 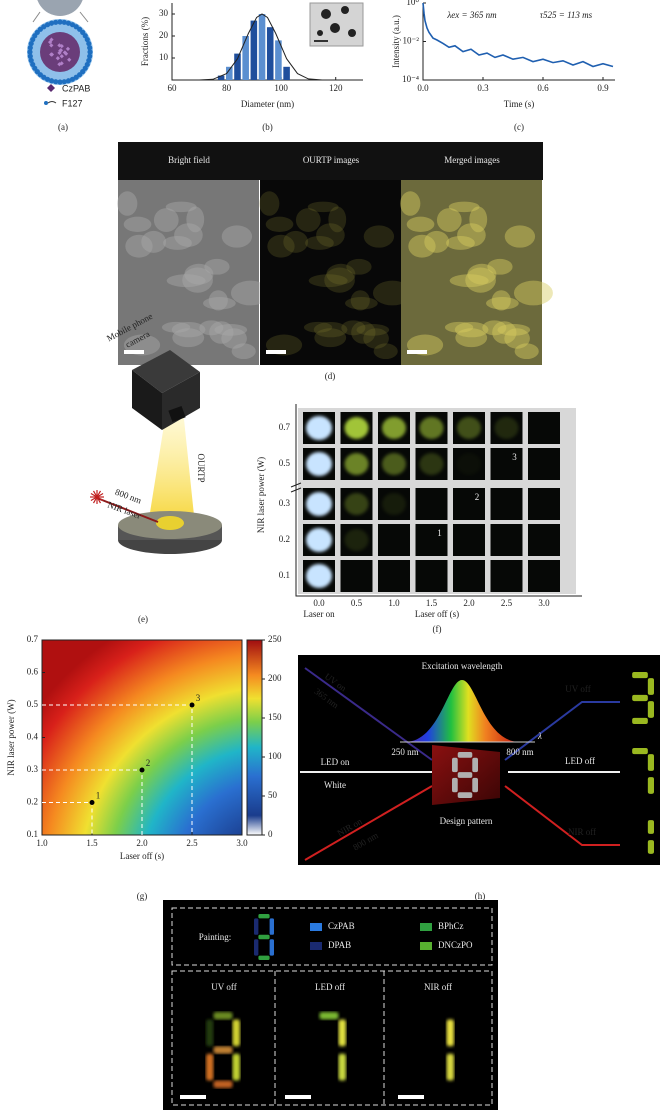 I want to click on y-tick-label: 0.3, so click(x=33, y=769).